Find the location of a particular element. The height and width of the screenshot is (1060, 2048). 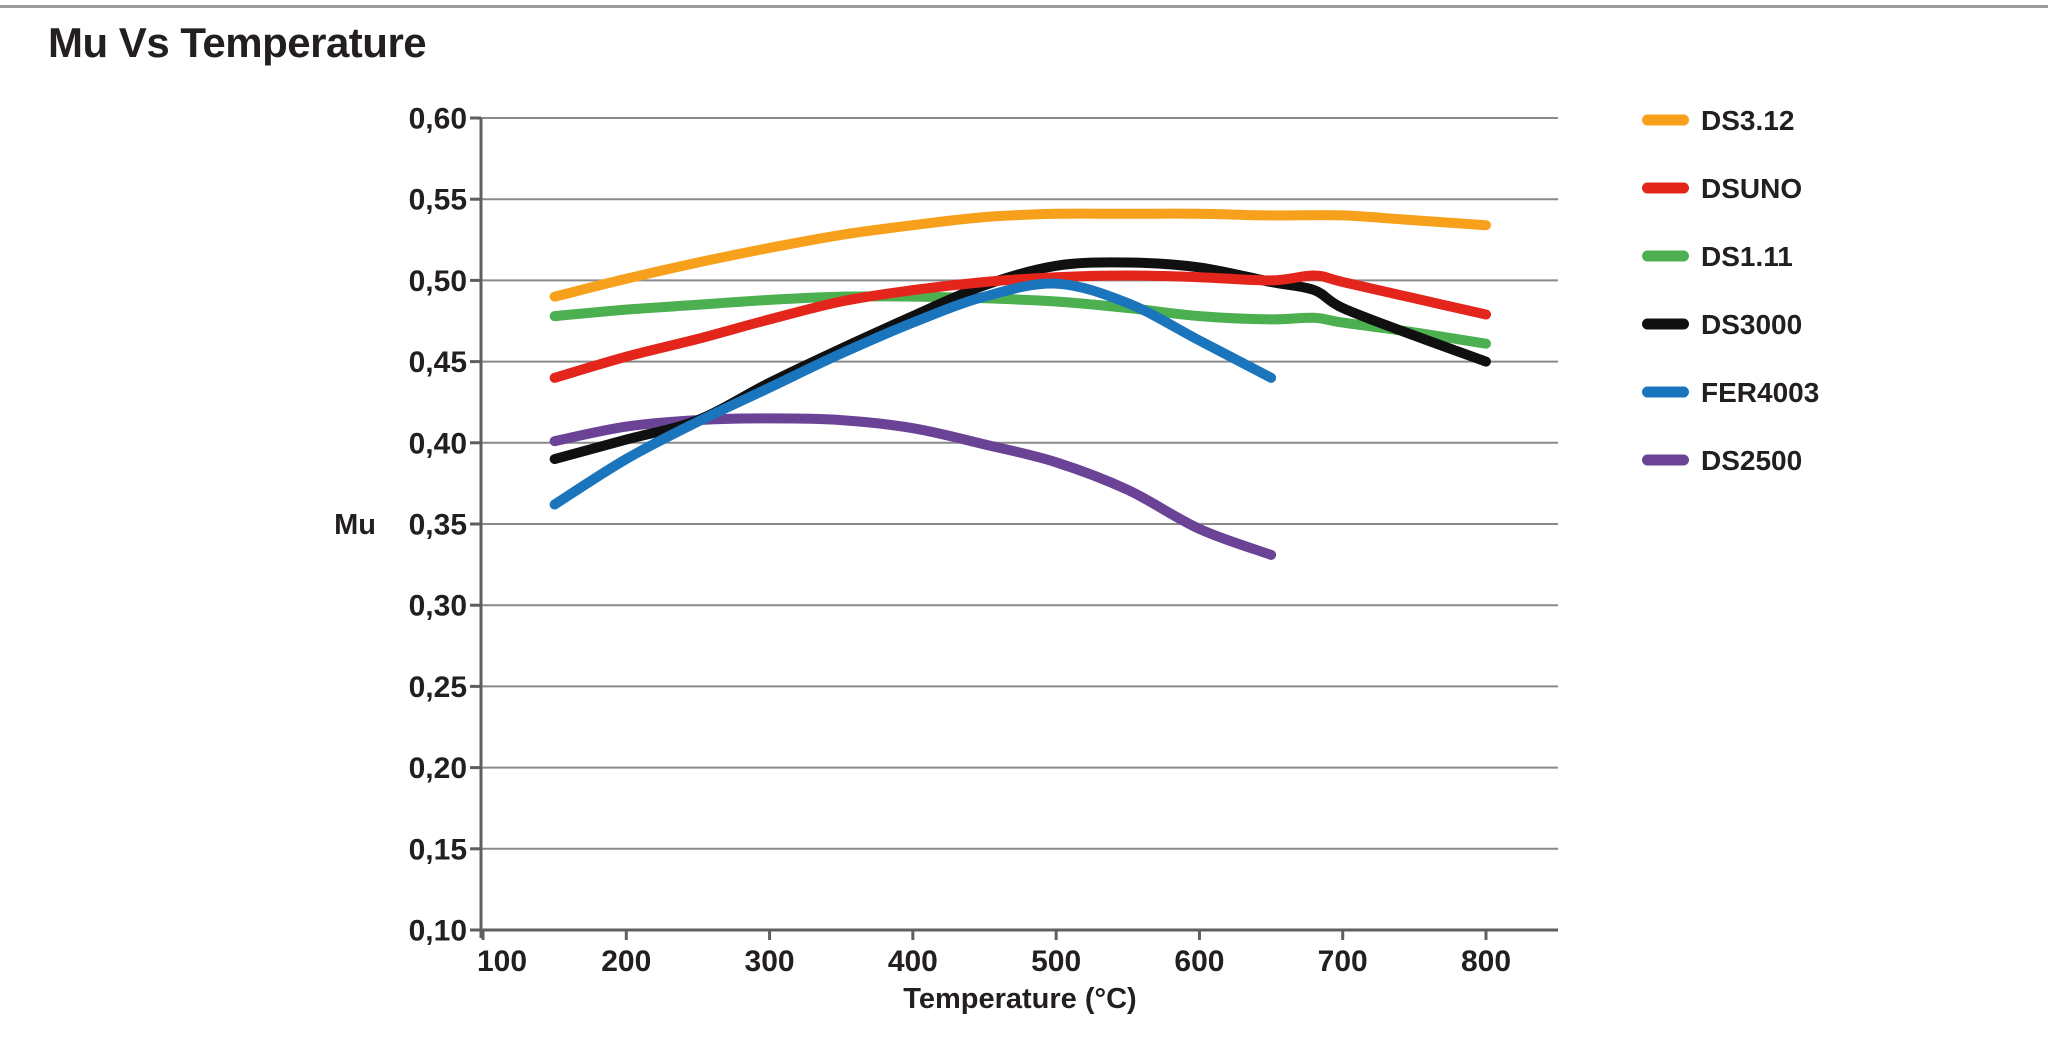

y-tick-label: 0,25 is located at coordinates (438, 687).